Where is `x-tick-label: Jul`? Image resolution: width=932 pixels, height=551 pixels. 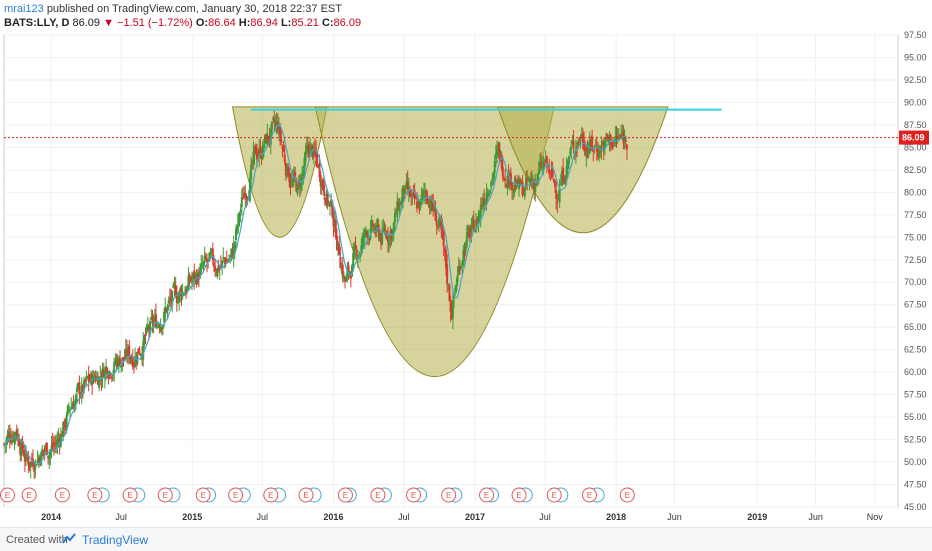
x-tick-label: Jul is located at coordinates (545, 517).